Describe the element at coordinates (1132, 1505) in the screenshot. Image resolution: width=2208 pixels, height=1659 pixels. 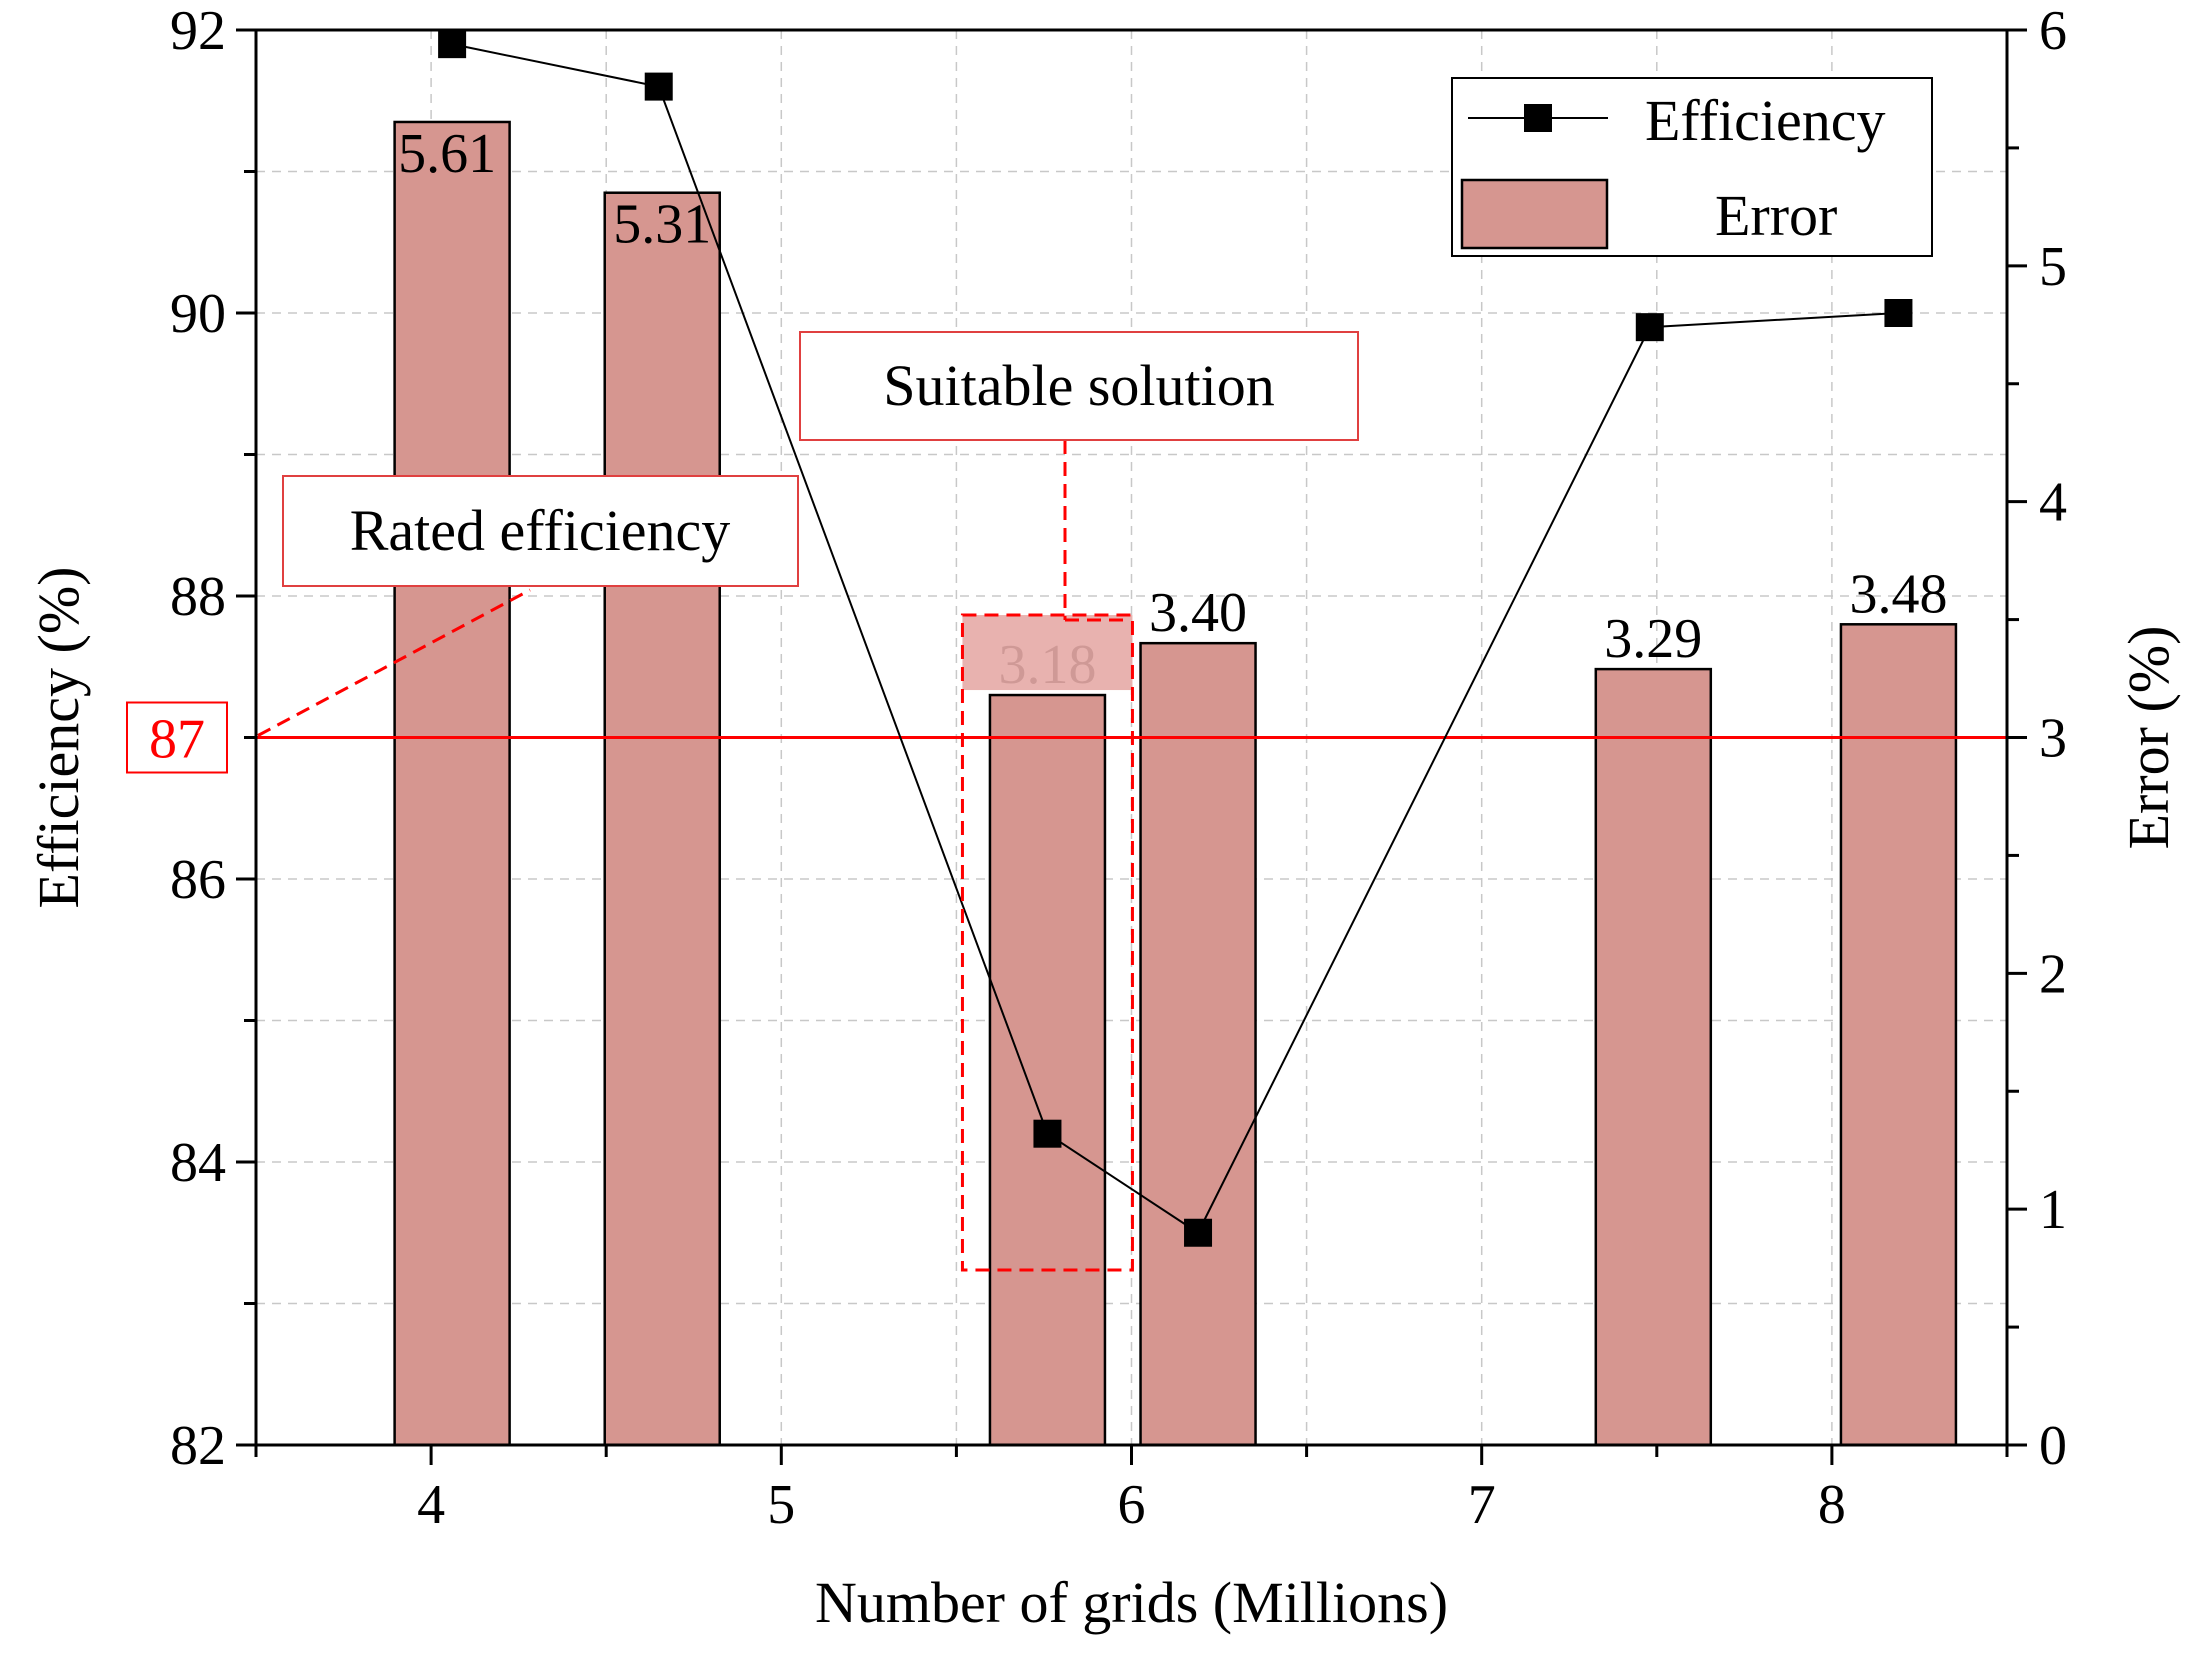
I see `x-tick-label: 6` at that location.